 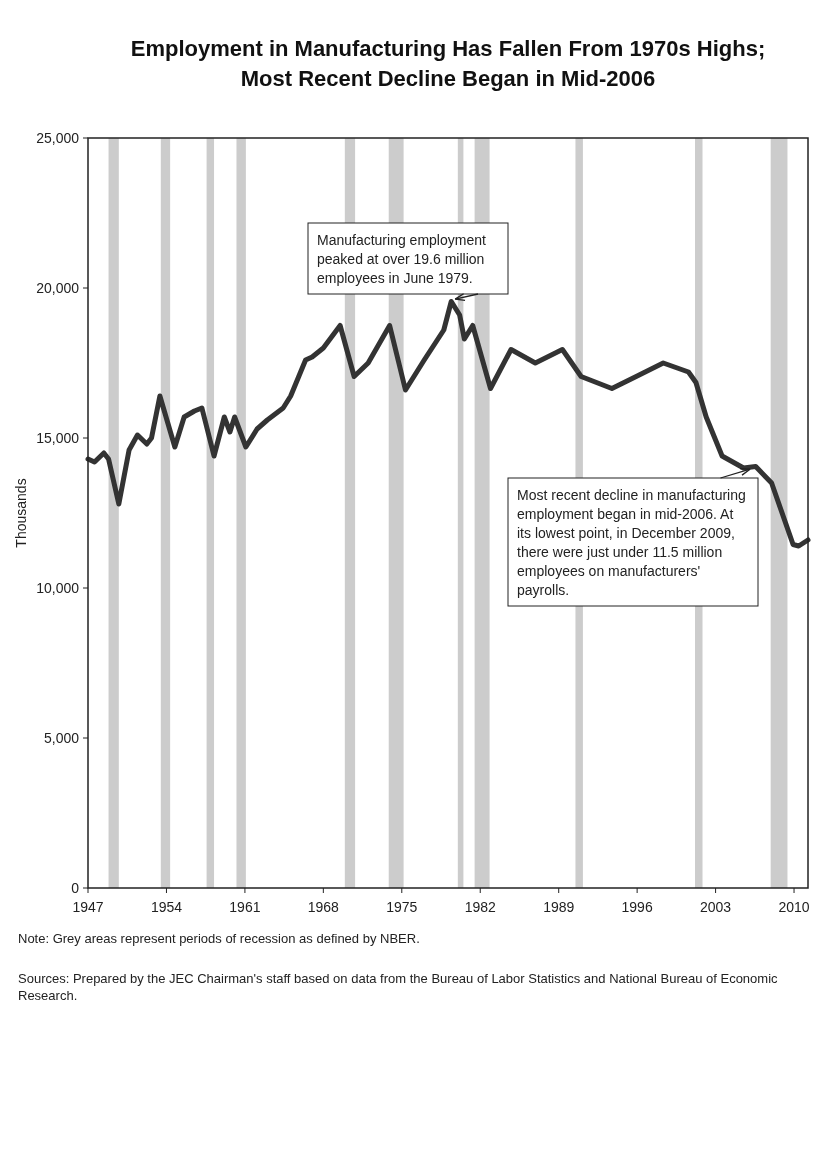 I want to click on x-tick-label: 1989, so click(x=559, y=907).